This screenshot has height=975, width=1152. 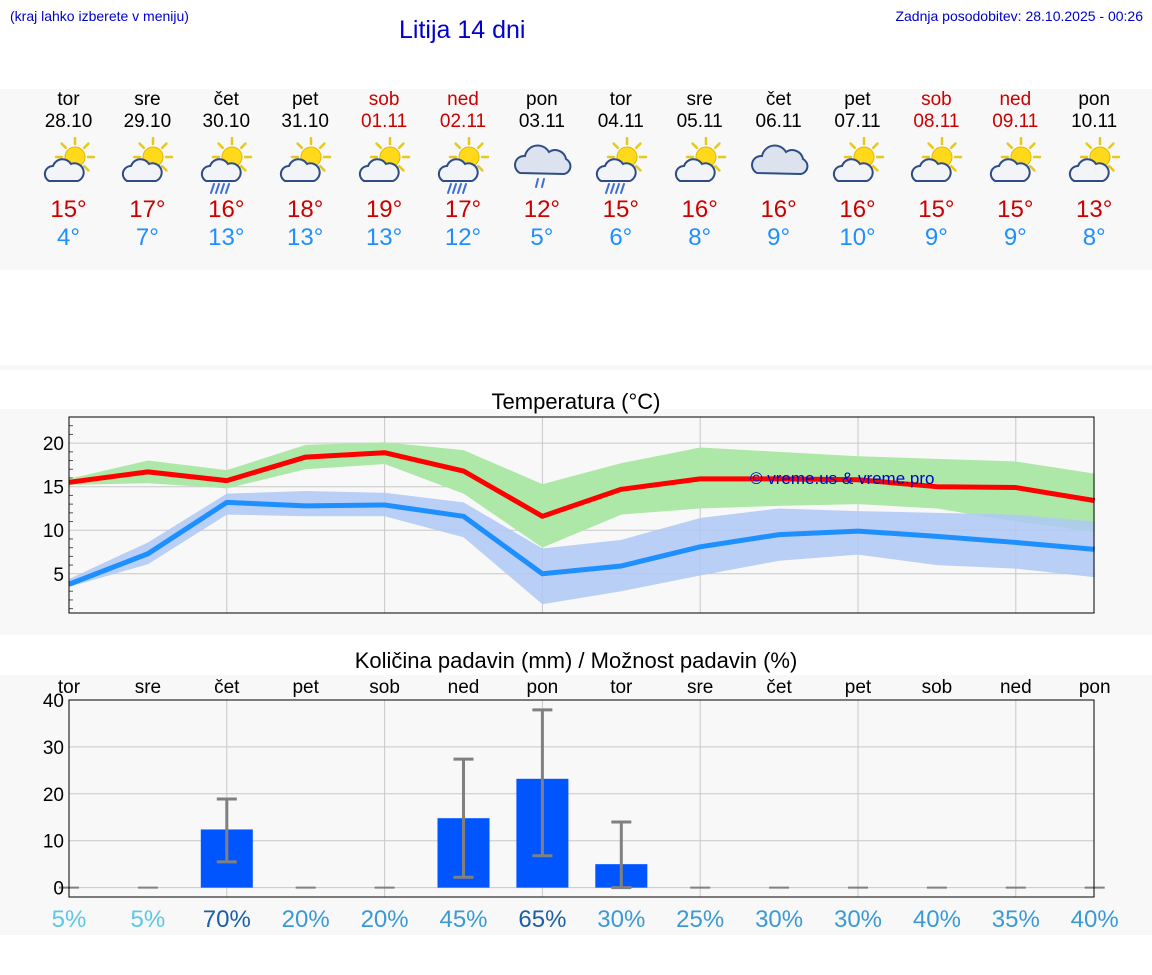 What do you see at coordinates (147, 237) in the screenshot?
I see `temp-min: 7°` at bounding box center [147, 237].